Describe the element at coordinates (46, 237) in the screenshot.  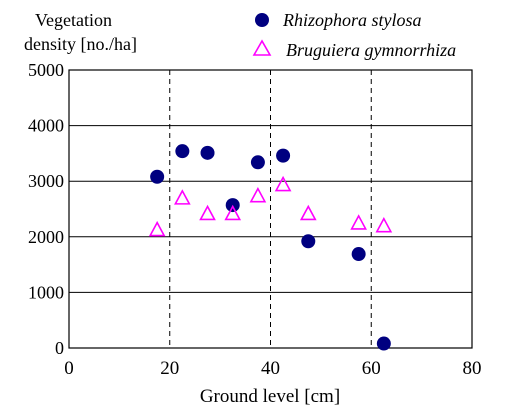
I see `y-tick-label-2: 2000` at that location.